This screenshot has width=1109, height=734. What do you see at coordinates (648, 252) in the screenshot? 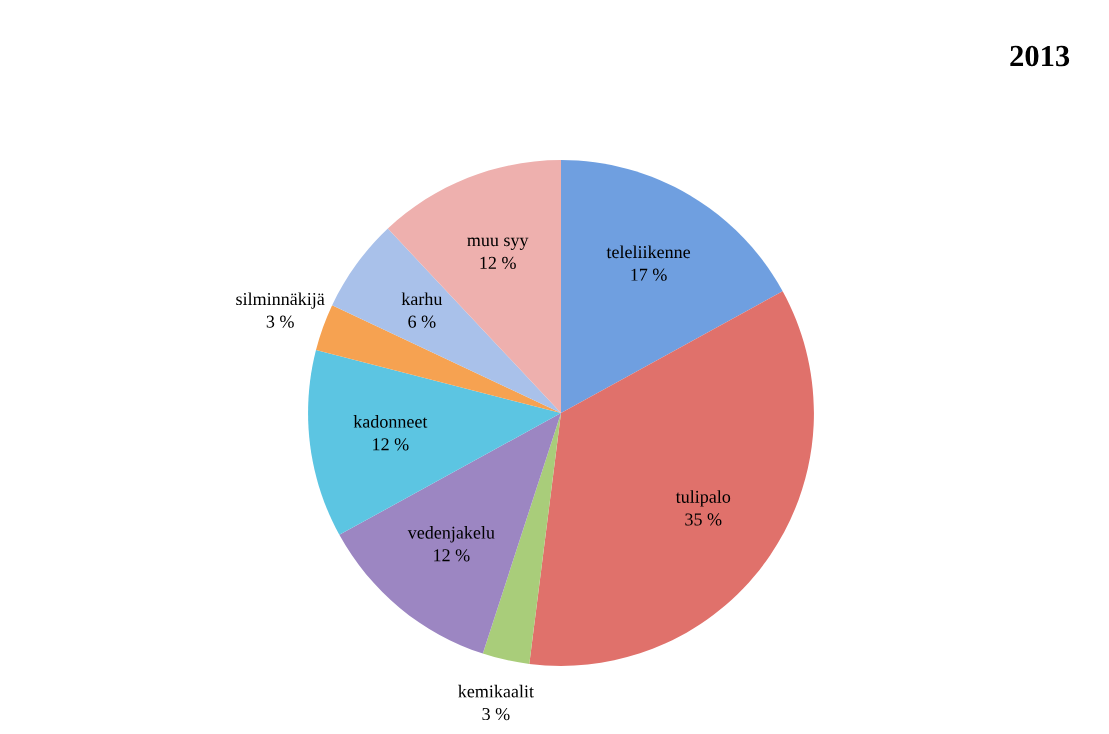
I see `slice-label: teleliikenne` at bounding box center [648, 252].